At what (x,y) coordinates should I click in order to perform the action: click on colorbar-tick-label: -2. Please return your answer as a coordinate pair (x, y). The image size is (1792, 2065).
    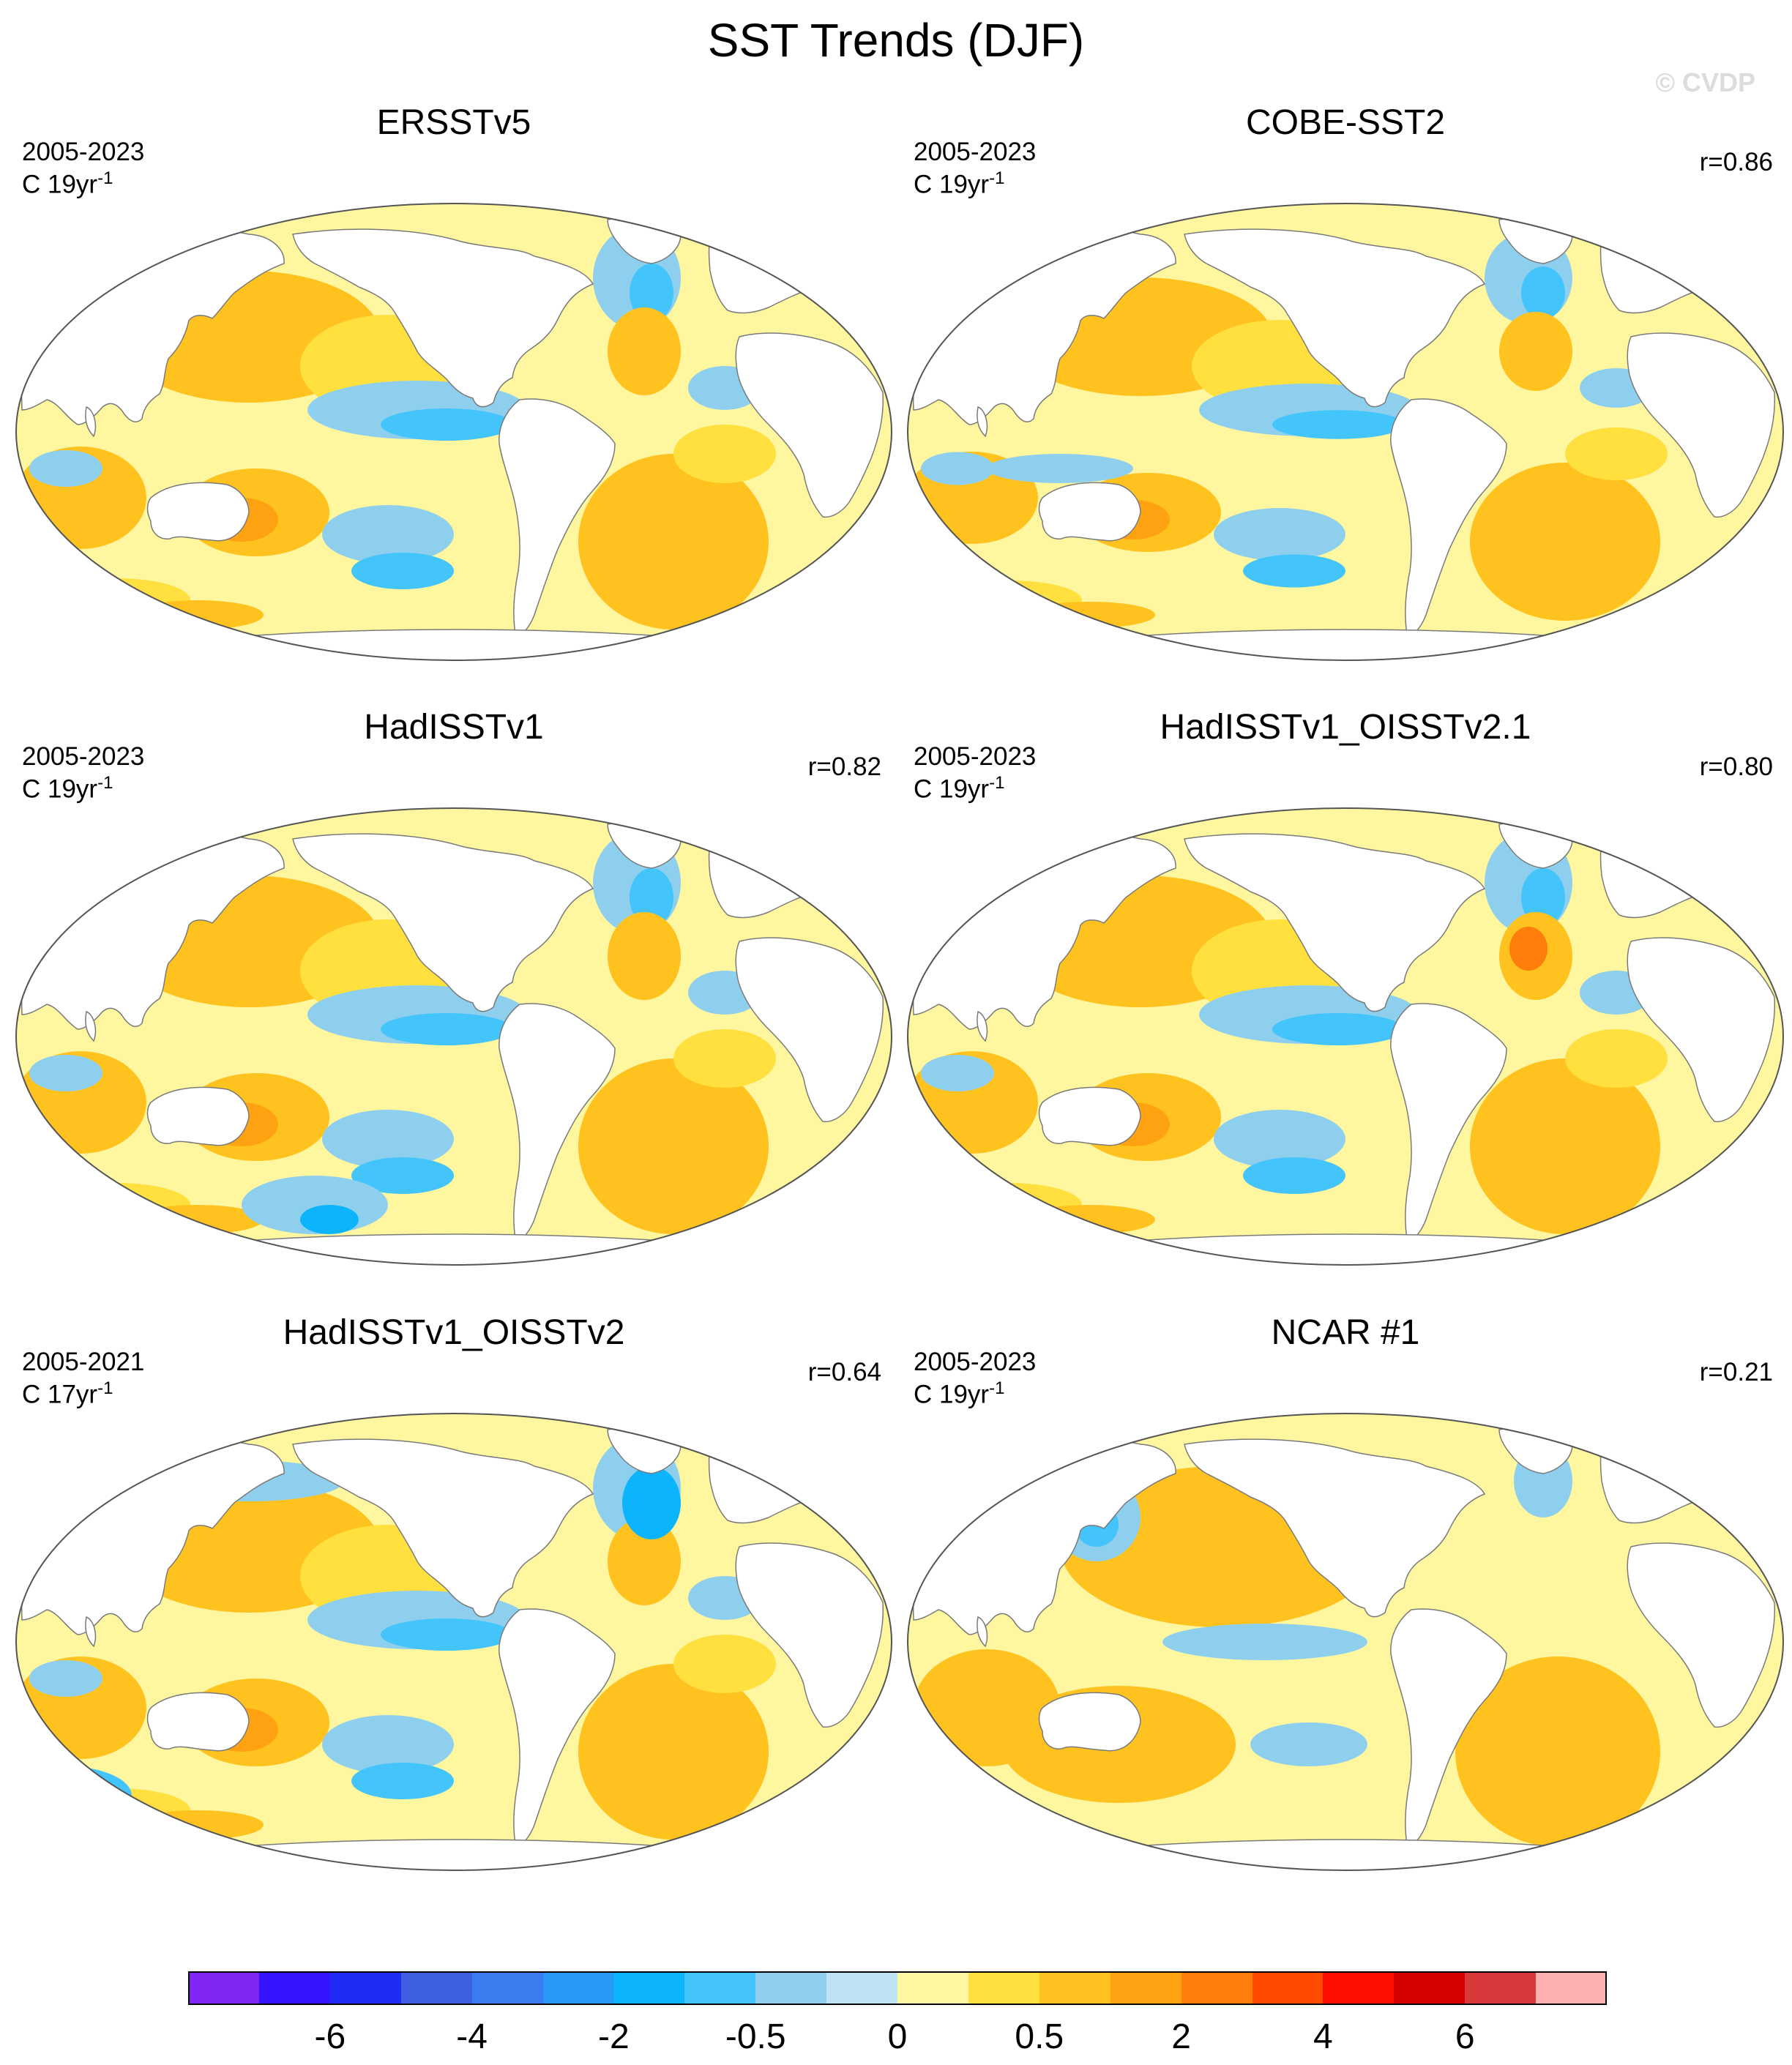
    Looking at the image, I should click on (614, 2036).